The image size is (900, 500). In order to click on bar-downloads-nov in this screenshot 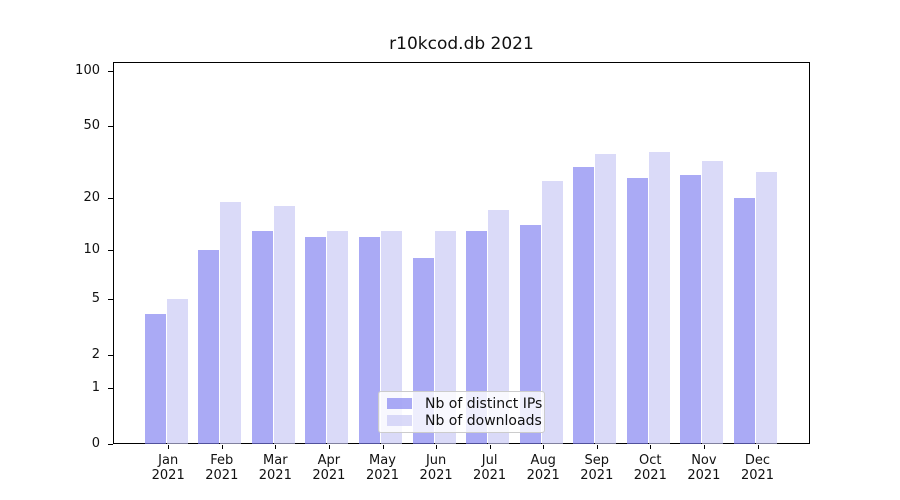, I will do `click(713, 302)`.